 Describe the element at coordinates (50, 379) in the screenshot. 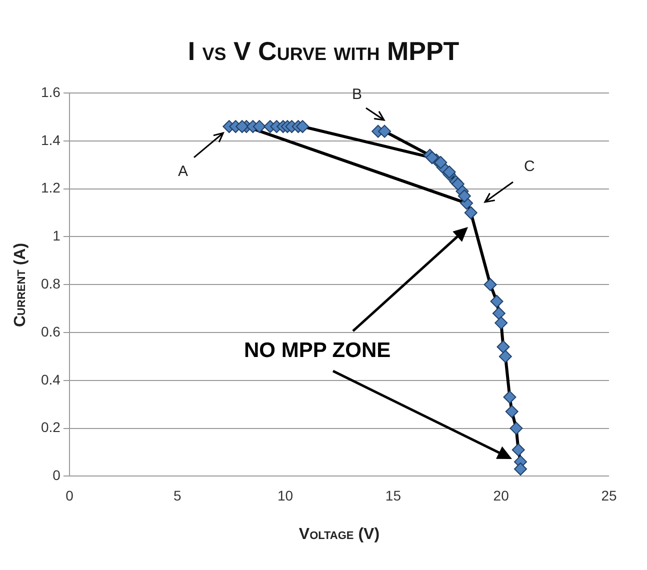

I see `y-tick-label: 0.4` at that location.